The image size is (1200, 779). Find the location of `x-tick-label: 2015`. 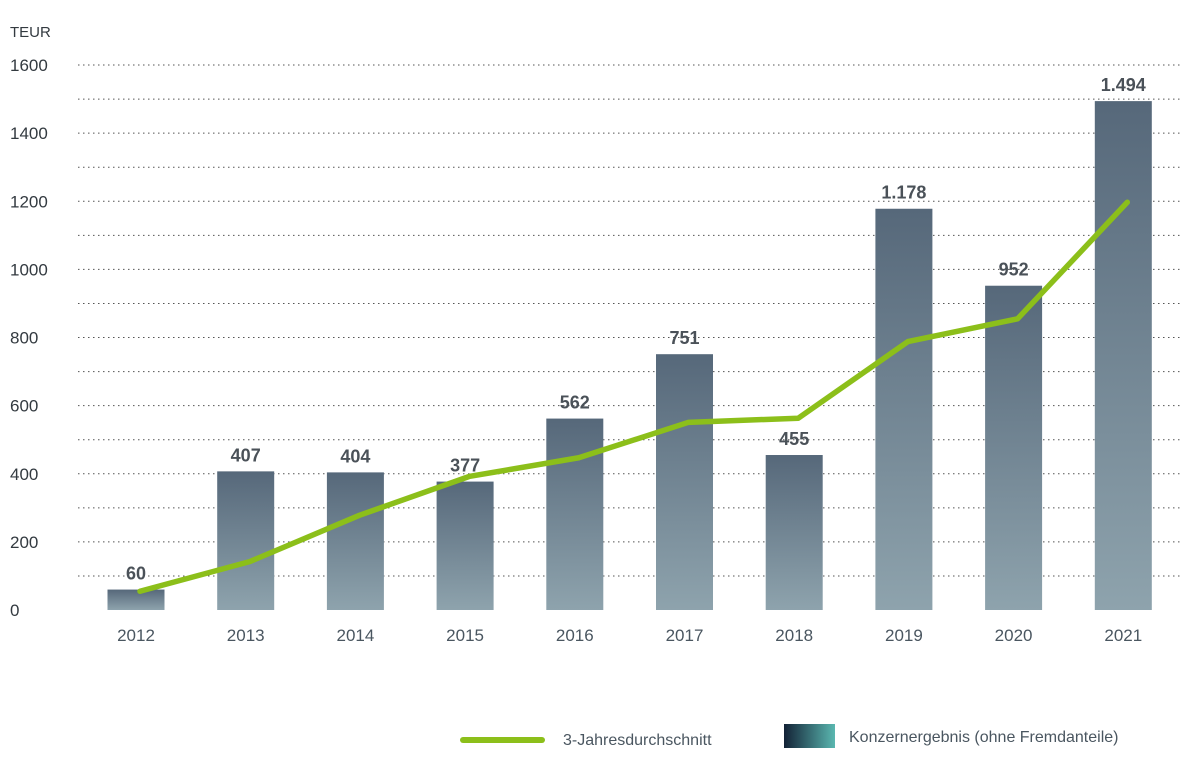

x-tick-label: 2015 is located at coordinates (465, 635).